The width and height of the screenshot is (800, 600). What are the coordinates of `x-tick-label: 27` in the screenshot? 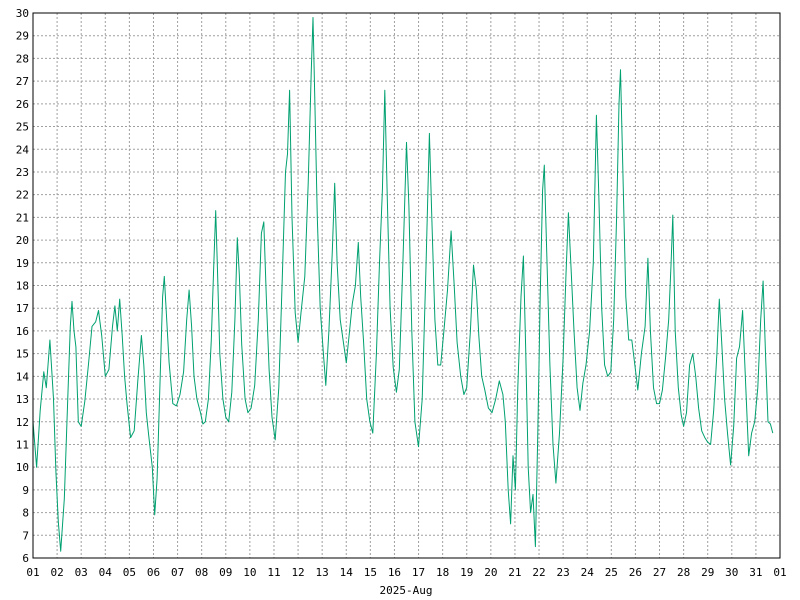 It's located at (659, 572).